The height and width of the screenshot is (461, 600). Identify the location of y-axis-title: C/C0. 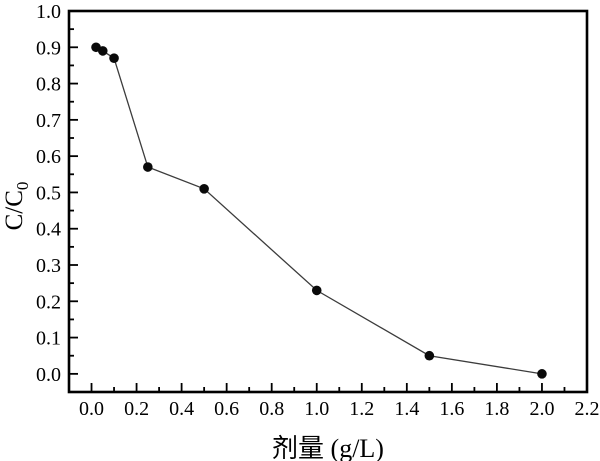
(16, 206).